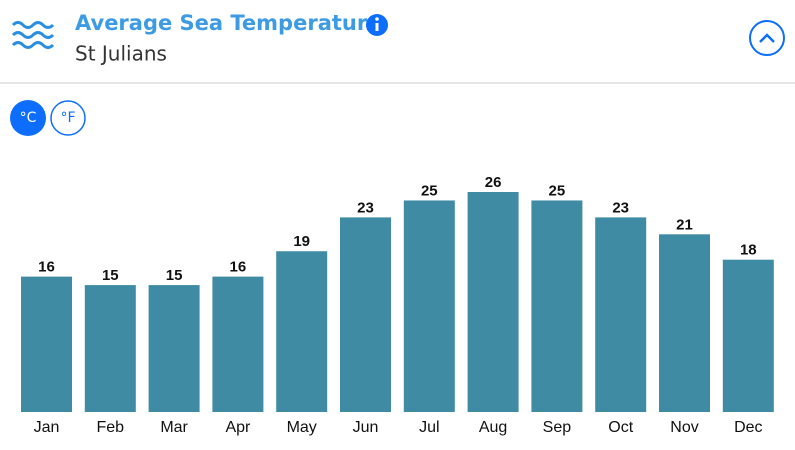 The image size is (795, 450). I want to click on x-tick-label: Jul, so click(429, 427).